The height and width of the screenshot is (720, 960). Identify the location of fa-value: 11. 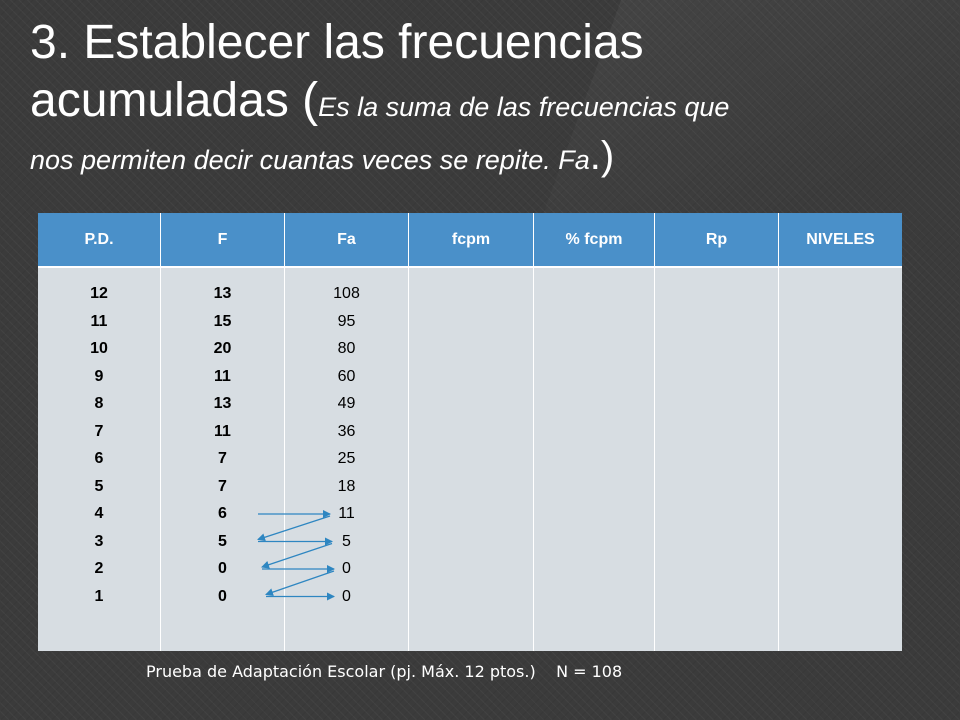
(346, 513).